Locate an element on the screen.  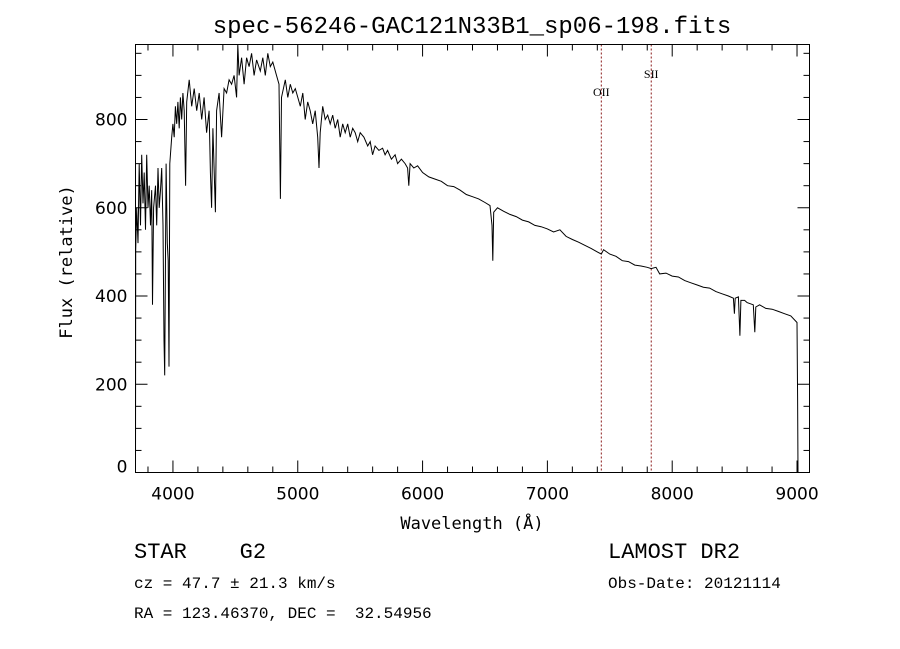
object-type: STAR G2 is located at coordinates (200, 552).